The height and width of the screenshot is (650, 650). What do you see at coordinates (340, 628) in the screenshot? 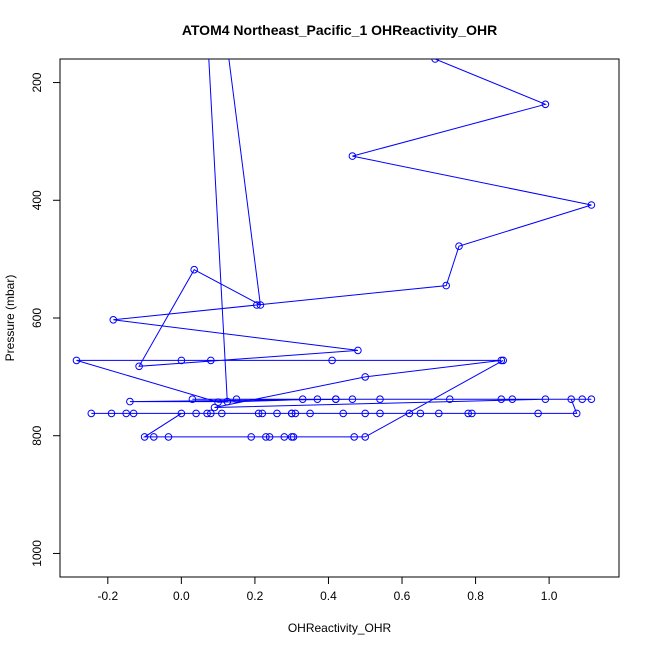
I see `x-axis-label: OHReactivity_OHR` at bounding box center [340, 628].